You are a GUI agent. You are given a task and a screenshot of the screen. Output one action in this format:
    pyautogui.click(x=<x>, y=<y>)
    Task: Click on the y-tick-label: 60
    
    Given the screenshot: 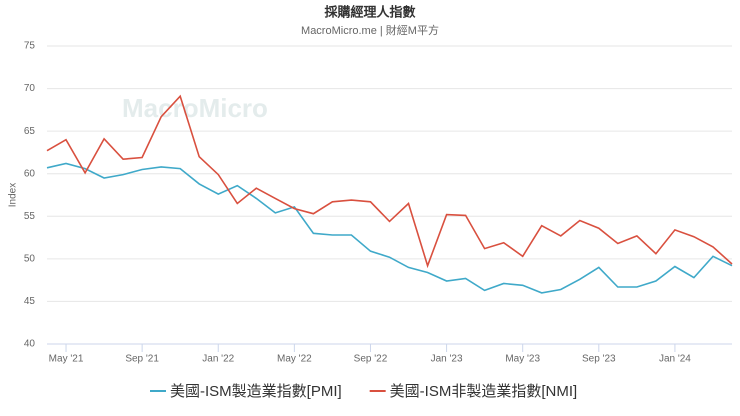 What is the action you would take?
    pyautogui.click(x=30, y=173)
    